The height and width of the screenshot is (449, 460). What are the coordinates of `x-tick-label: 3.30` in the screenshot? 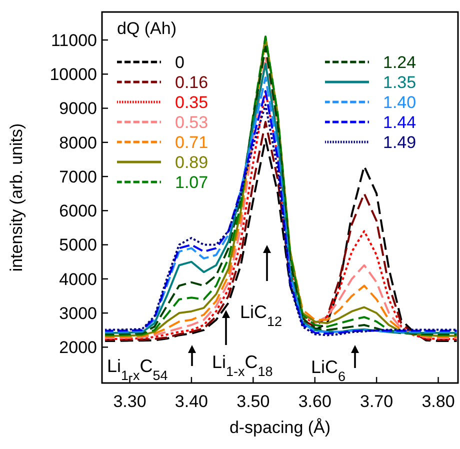 It's located at (129, 401).